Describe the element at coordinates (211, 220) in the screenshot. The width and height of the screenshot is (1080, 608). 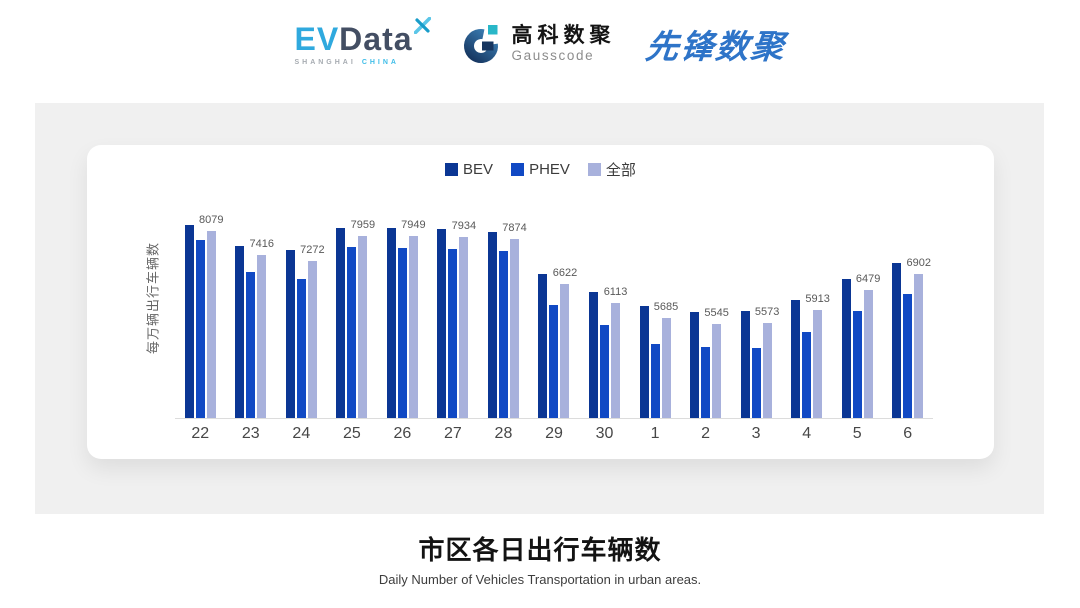
I see `bar-value-label-22: 8079` at that location.